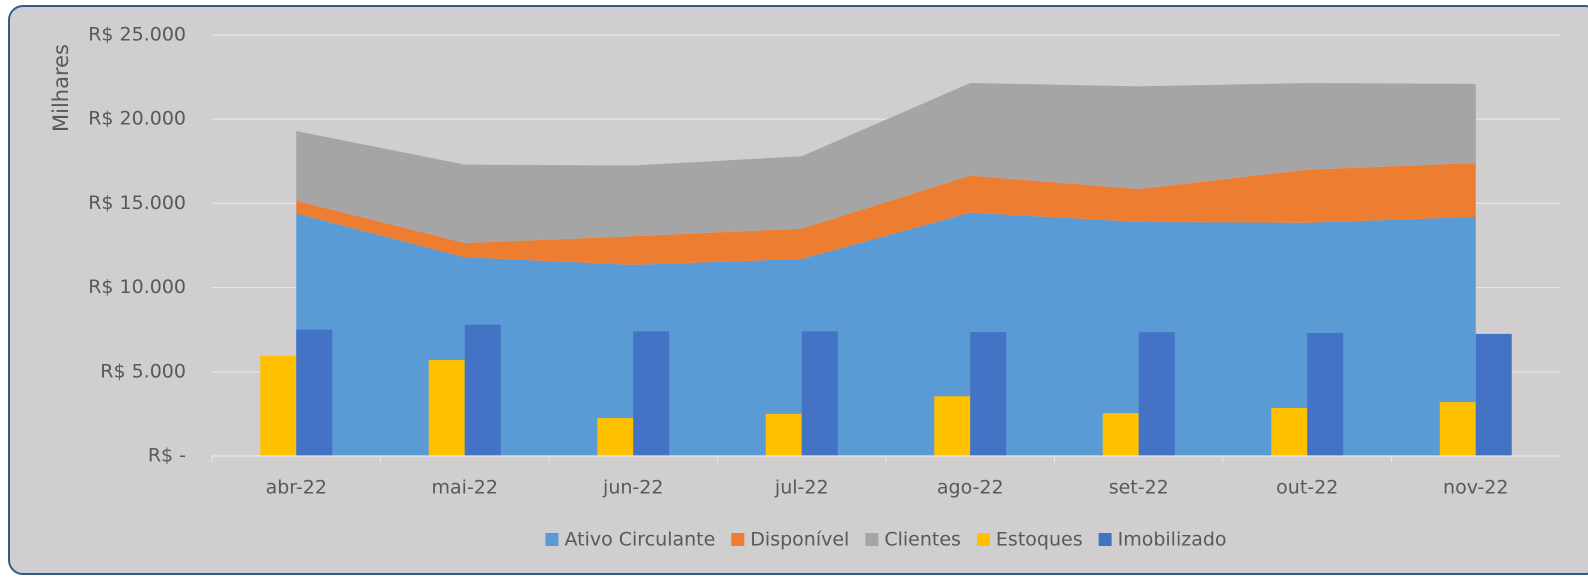 This screenshot has height=582, width=1588. I want to click on y-tick-label: R$ 25.000, so click(137, 35).